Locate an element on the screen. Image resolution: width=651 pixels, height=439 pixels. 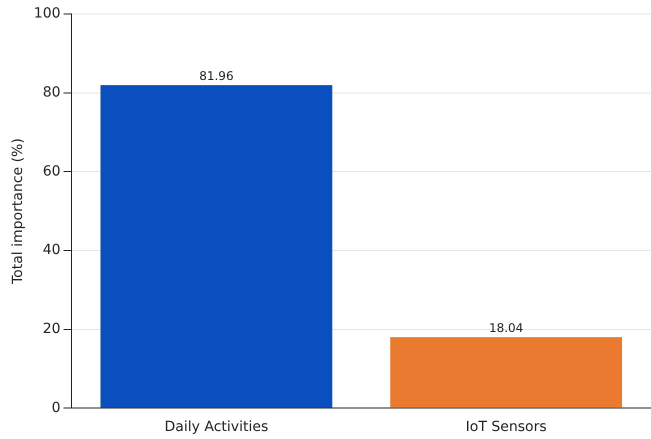
data-label: 18.04 is located at coordinates (506, 328).